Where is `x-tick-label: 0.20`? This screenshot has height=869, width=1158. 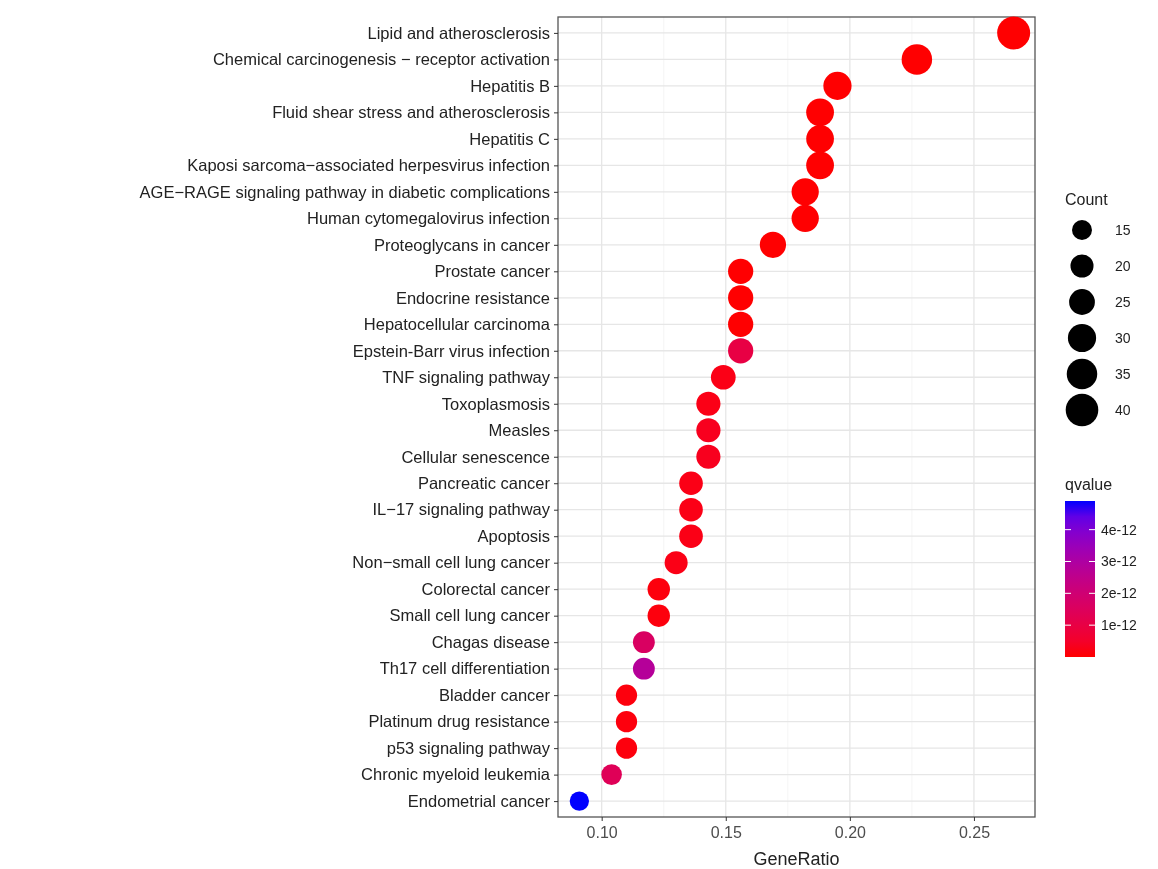
x-tick-label: 0.20 is located at coordinates (850, 833).